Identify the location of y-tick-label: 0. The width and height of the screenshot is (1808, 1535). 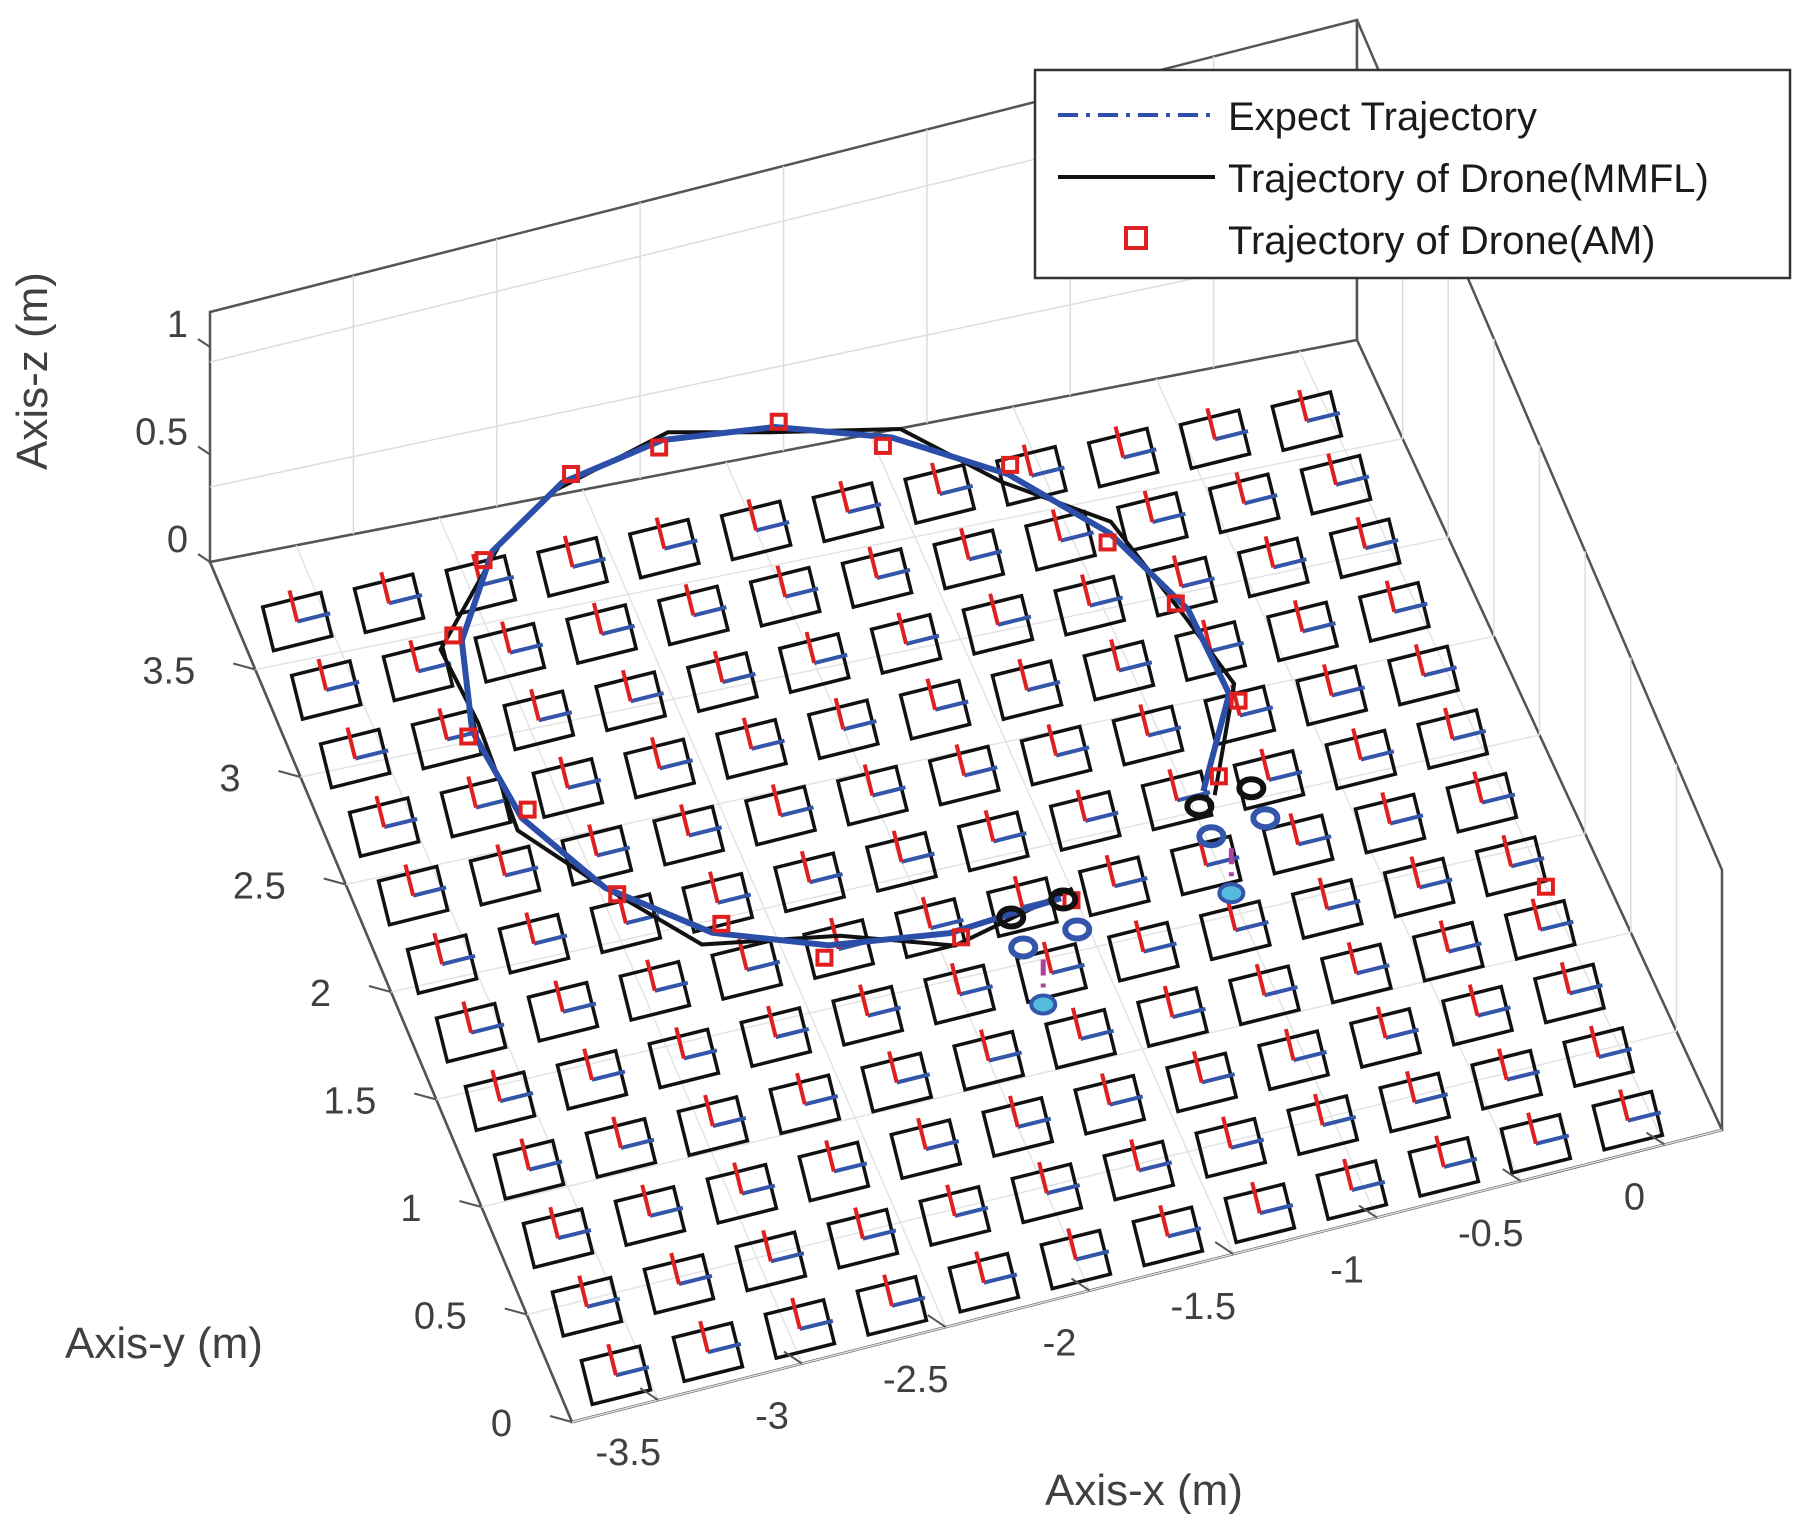
(501, 1424).